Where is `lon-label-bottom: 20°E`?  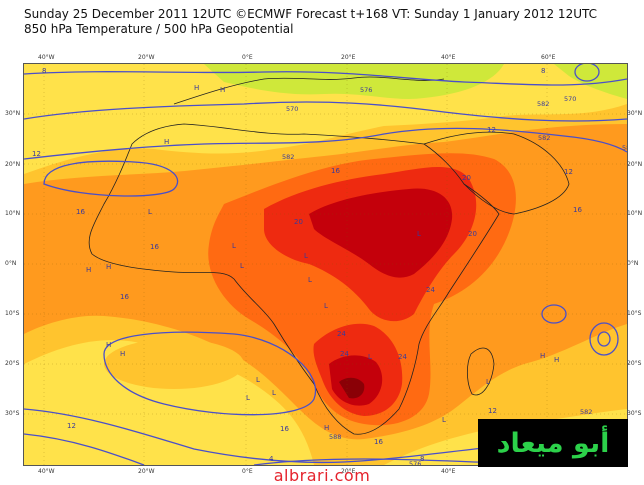 lon-label-bottom: 20°E is located at coordinates (348, 471).